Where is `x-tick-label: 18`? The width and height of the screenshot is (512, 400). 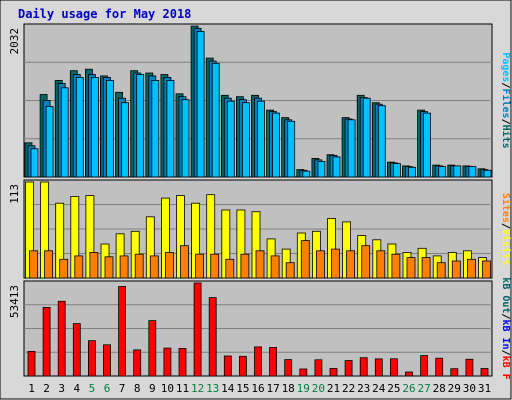 x-tick-label: 18 is located at coordinates (288, 388).